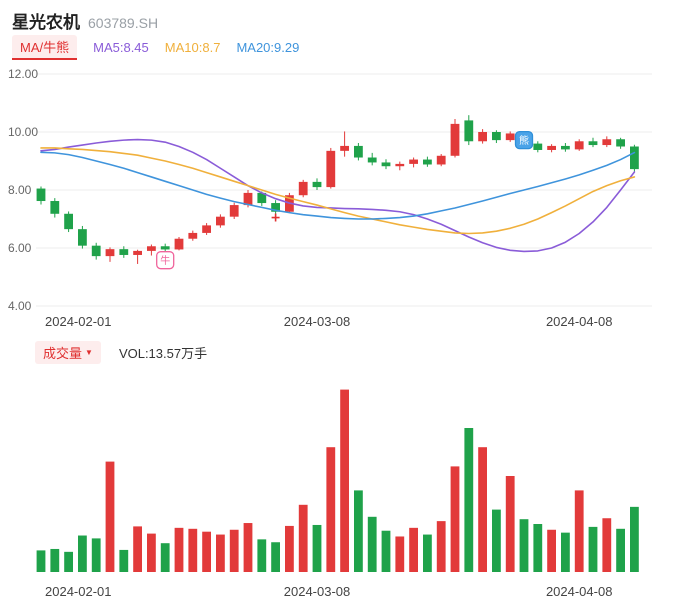 This screenshot has width=686, height=606. Describe the element at coordinates (63, 353) in the screenshot. I see `volume-tab-label: 成交量` at that location.